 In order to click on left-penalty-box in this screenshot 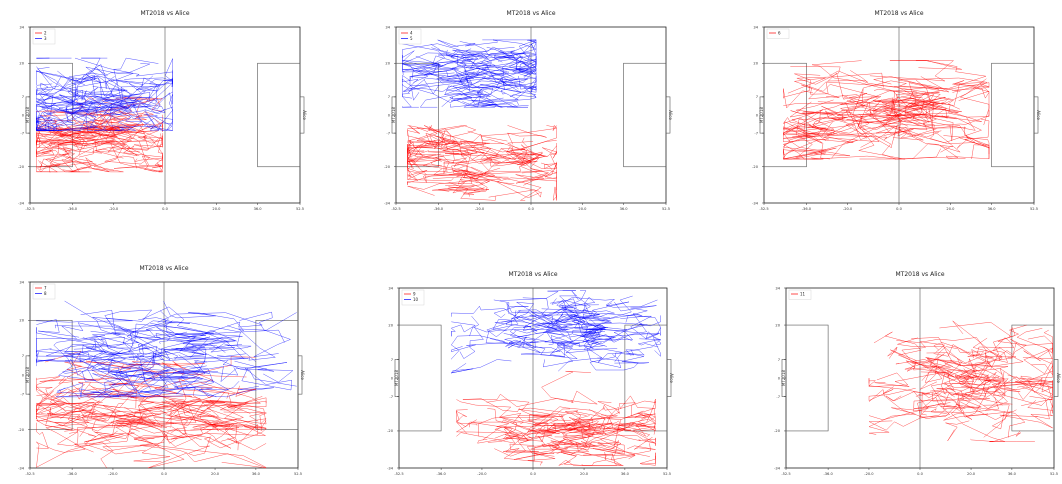, I will do `click(420, 378)`.